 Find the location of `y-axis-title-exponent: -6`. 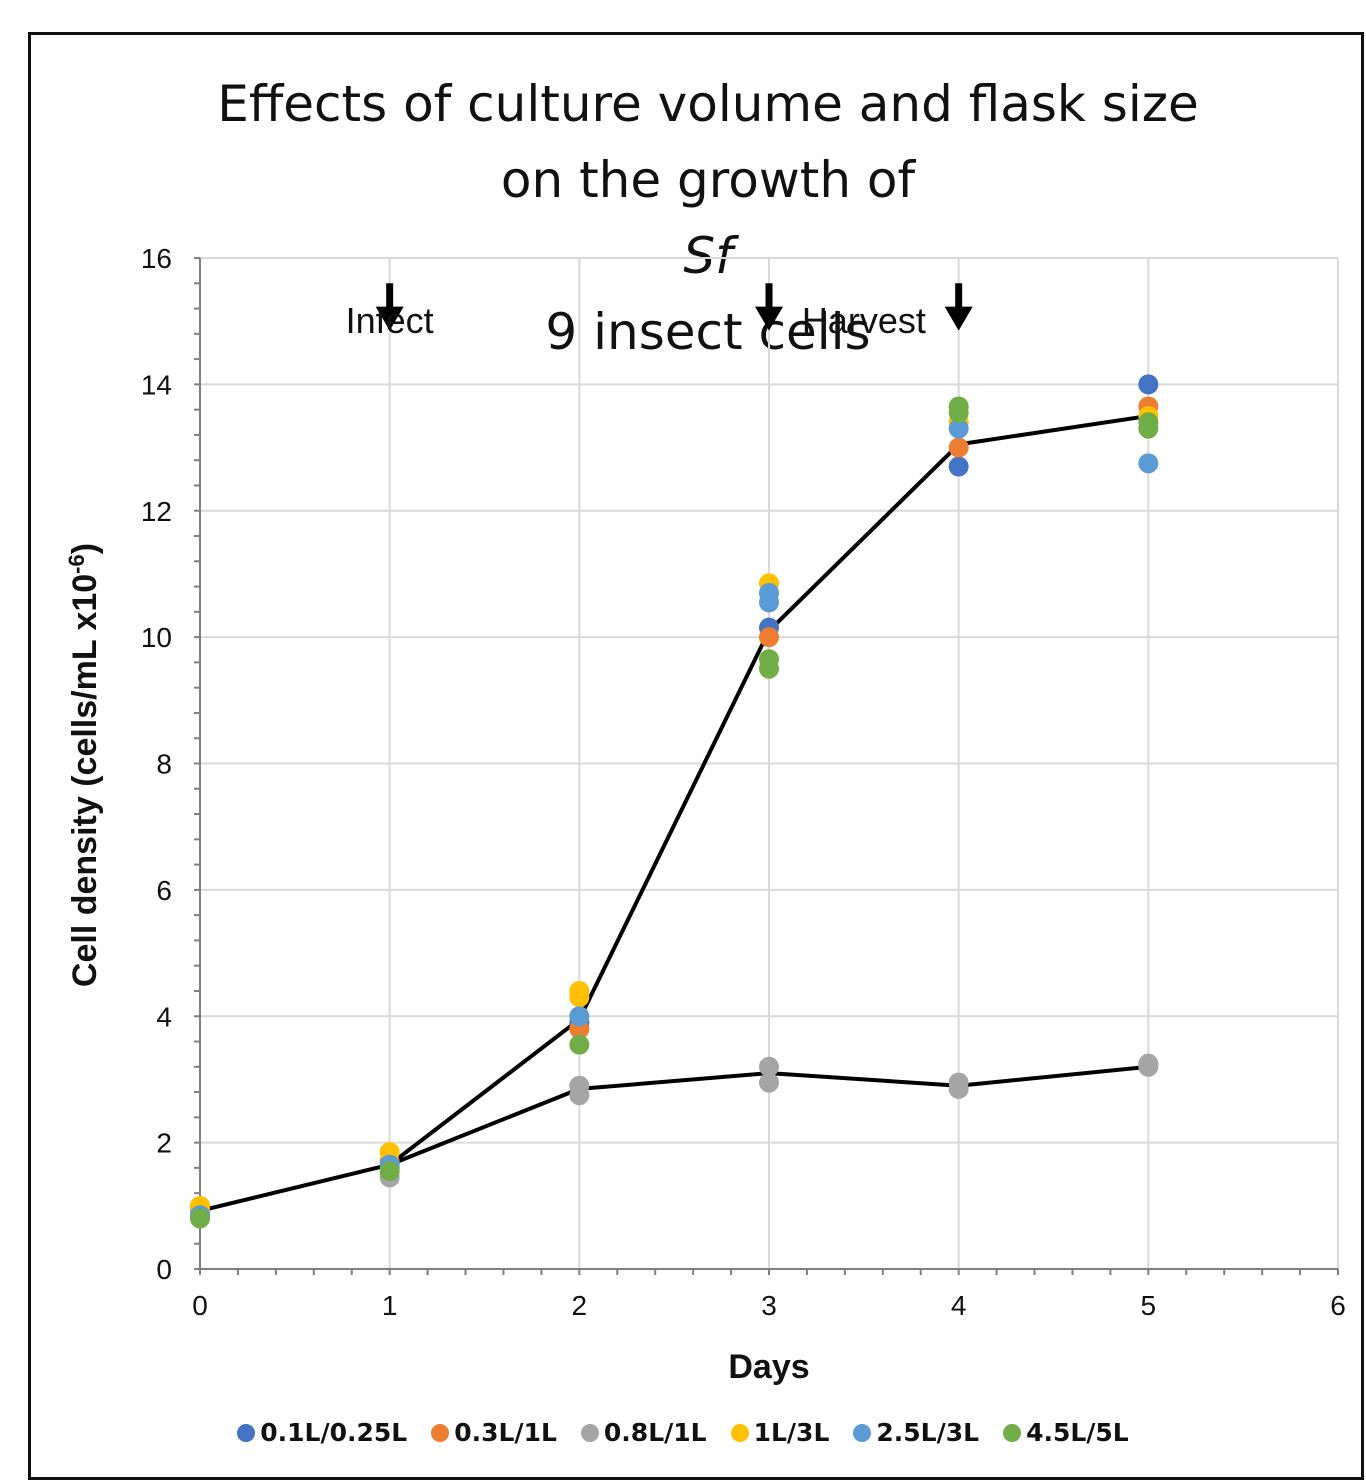

y-axis-title-exponent: -6 is located at coordinates (76, 564).